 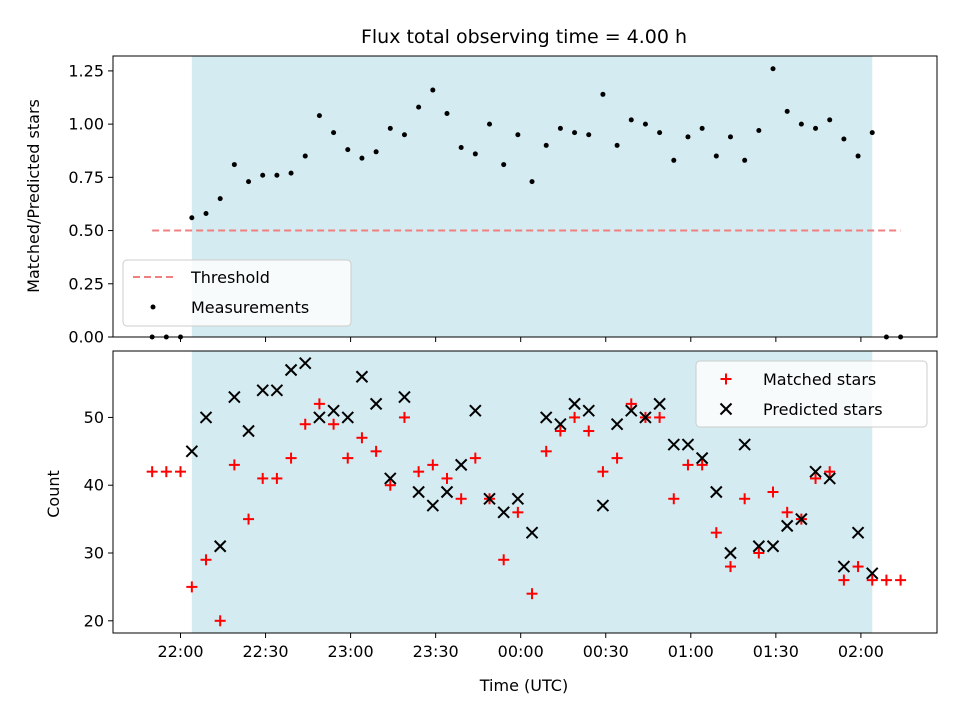 What do you see at coordinates (523, 685) in the screenshot?
I see `x-axis-label: Time (UTC)` at bounding box center [523, 685].